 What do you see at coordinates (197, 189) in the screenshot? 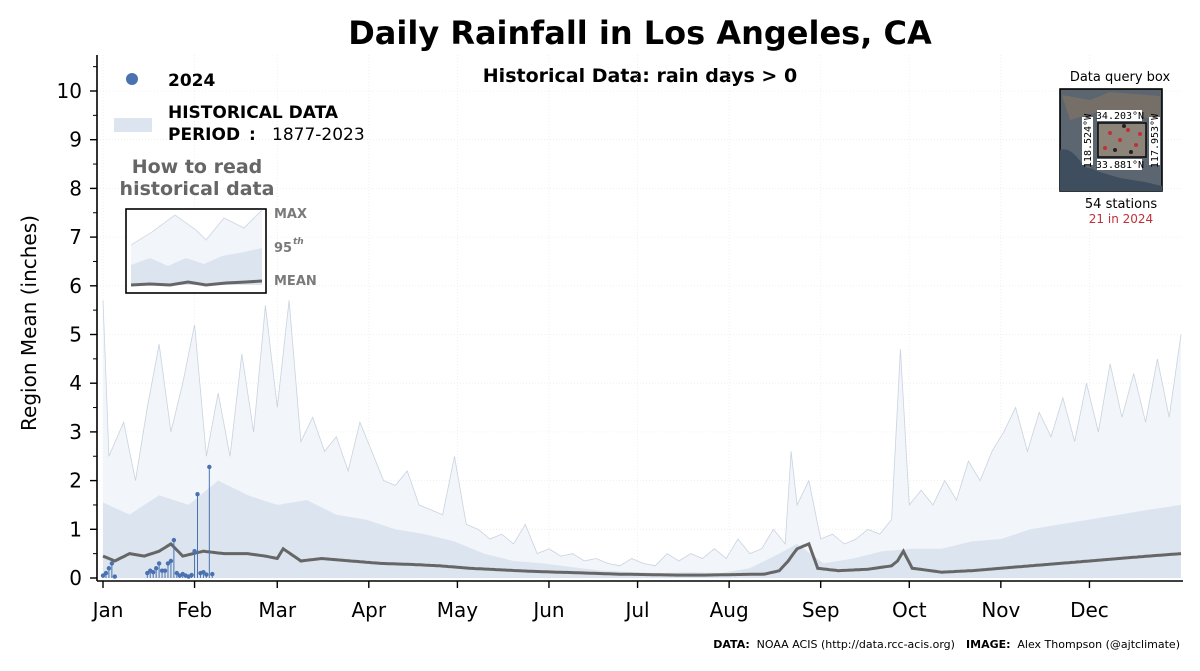
I see `howto-title-line2: historical data` at bounding box center [197, 189].